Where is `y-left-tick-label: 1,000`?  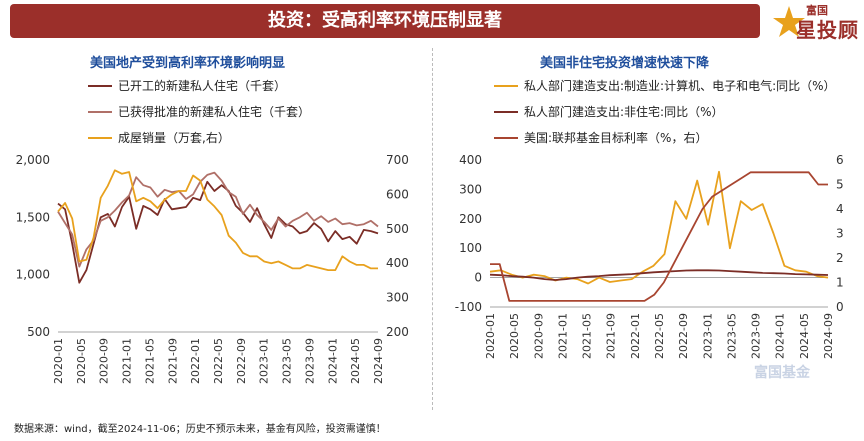
y-left-tick-label: 1,000 is located at coordinates (33, 275).